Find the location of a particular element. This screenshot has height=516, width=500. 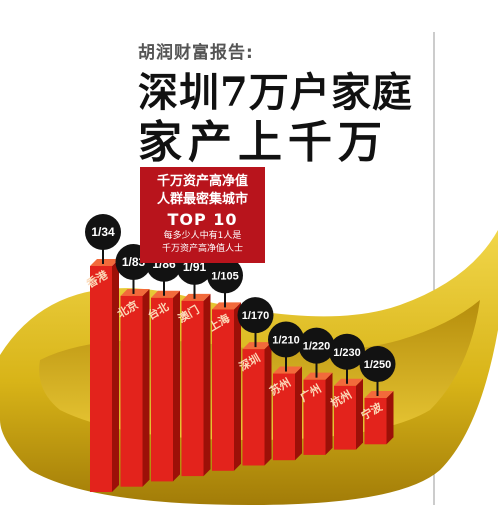

legend-line1: 千万资产高净值 is located at coordinates (202, 181).